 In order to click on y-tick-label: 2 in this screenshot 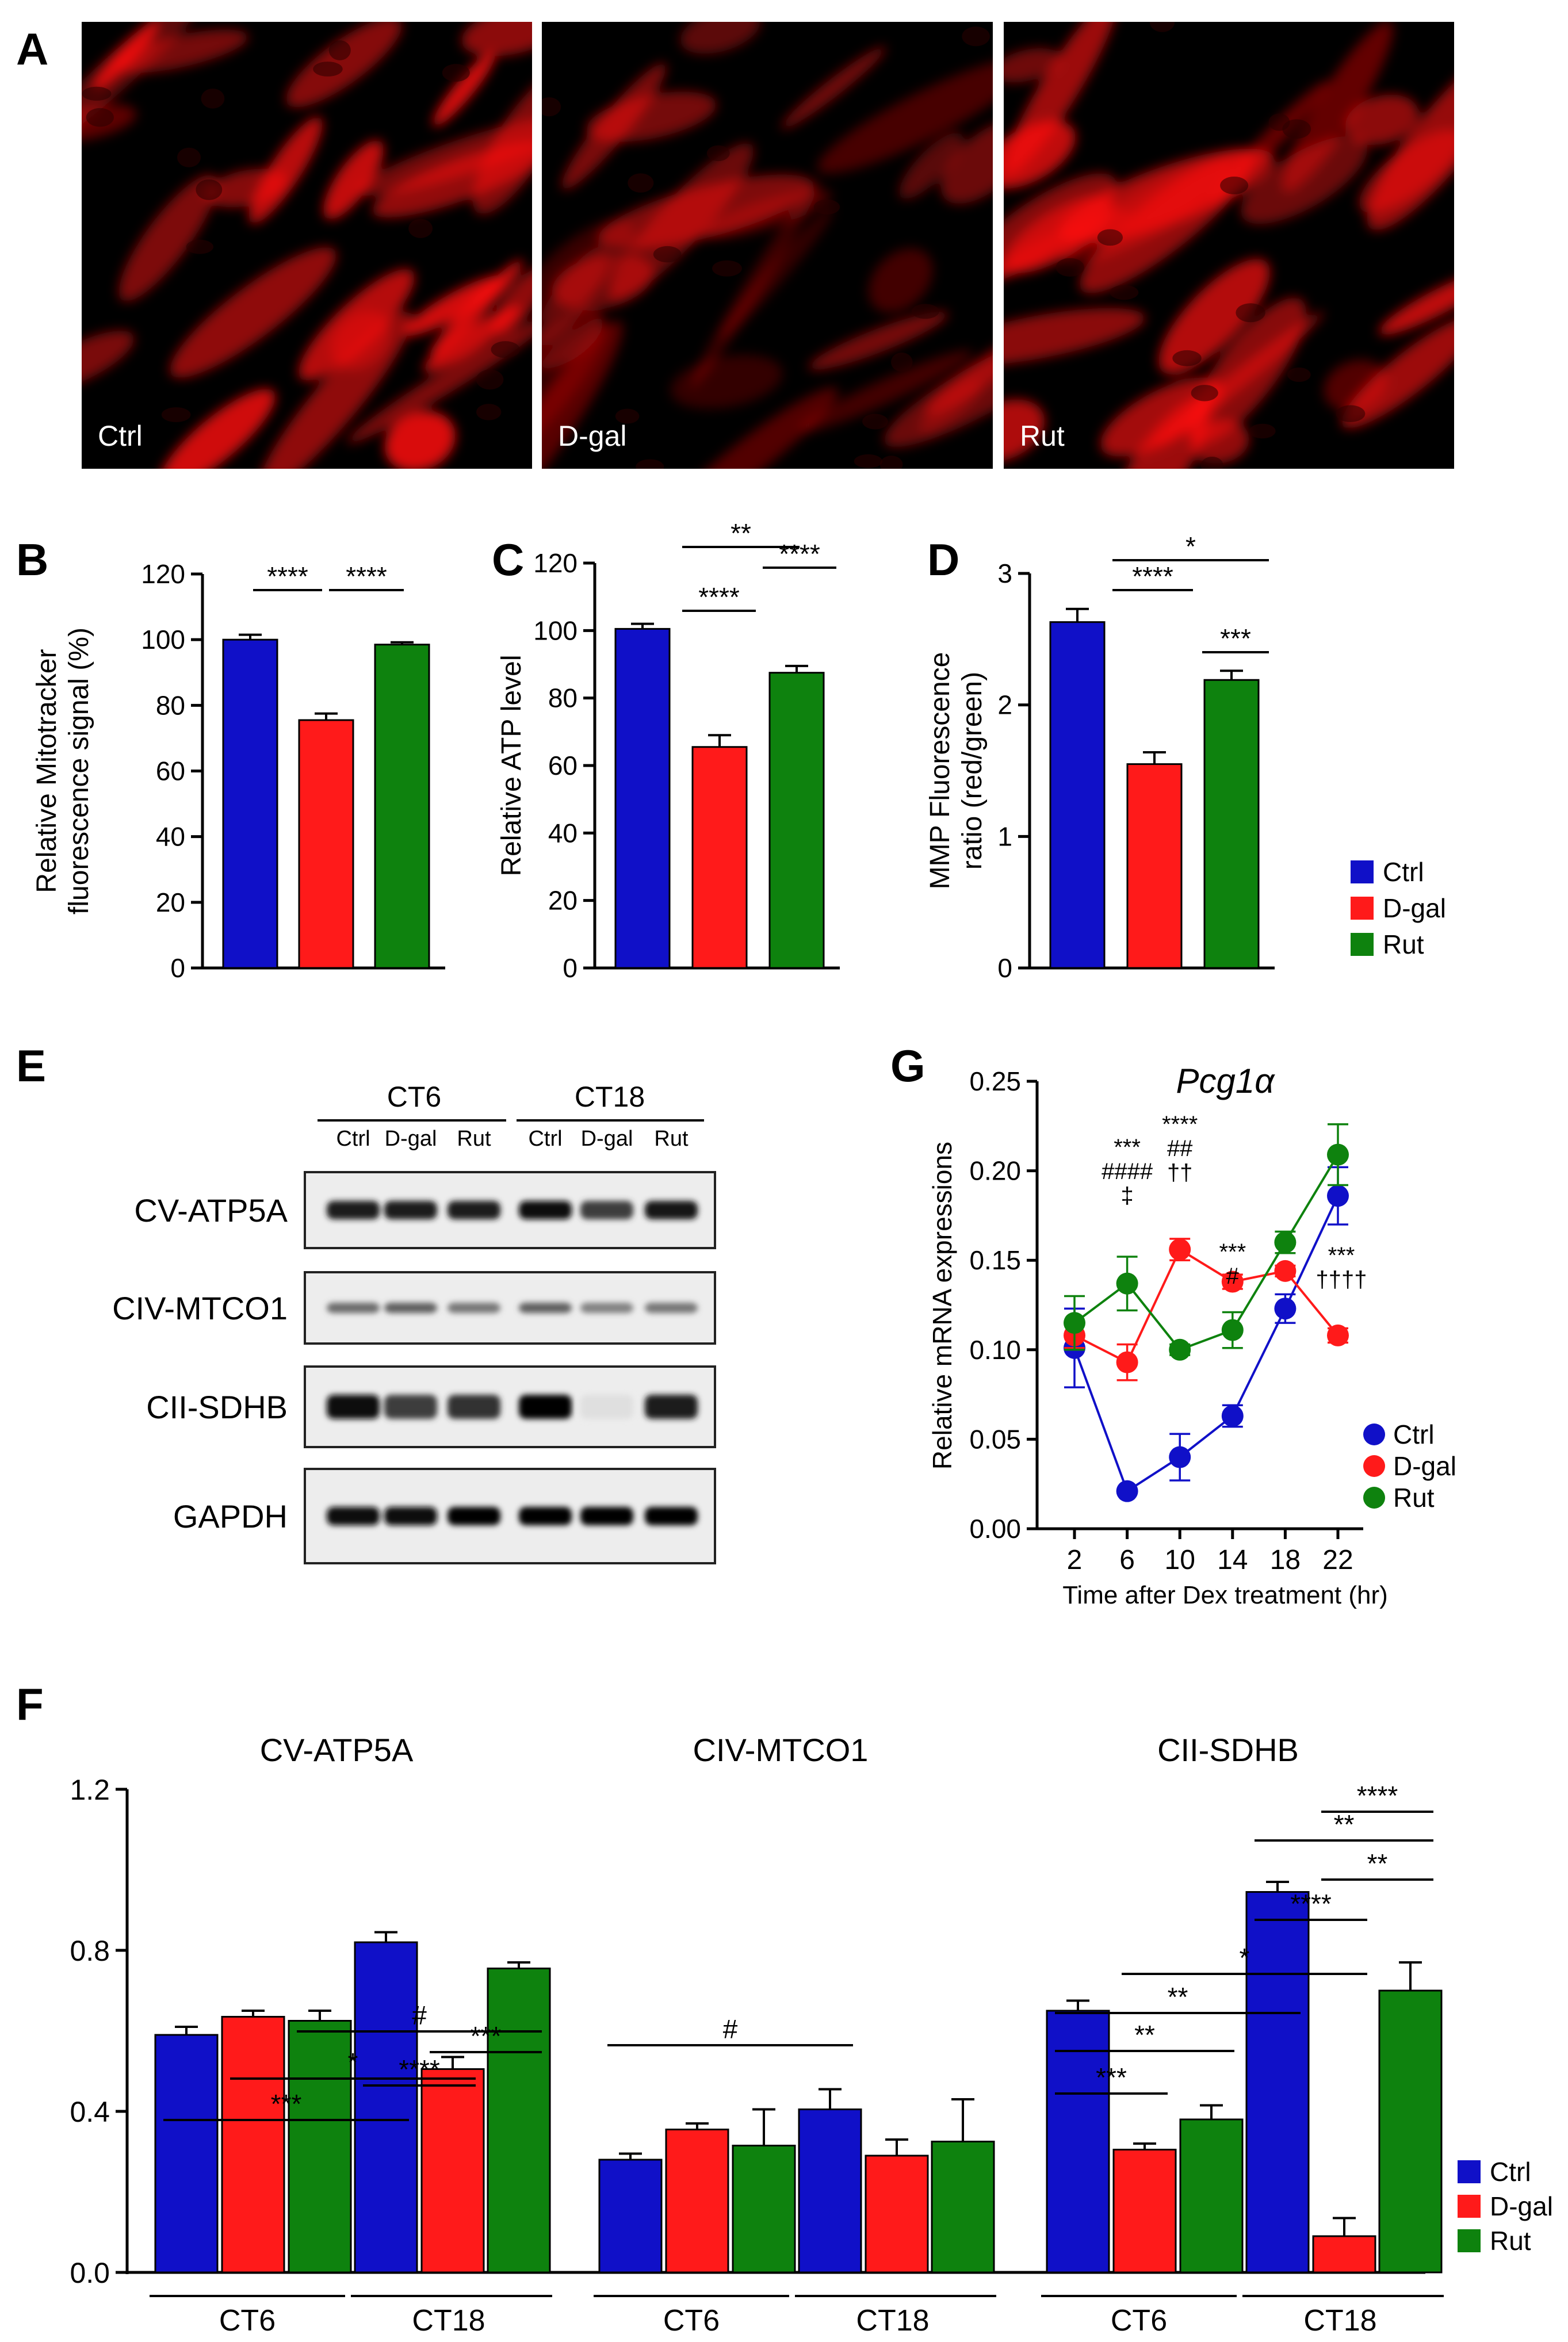, I will do `click(1004, 705)`.